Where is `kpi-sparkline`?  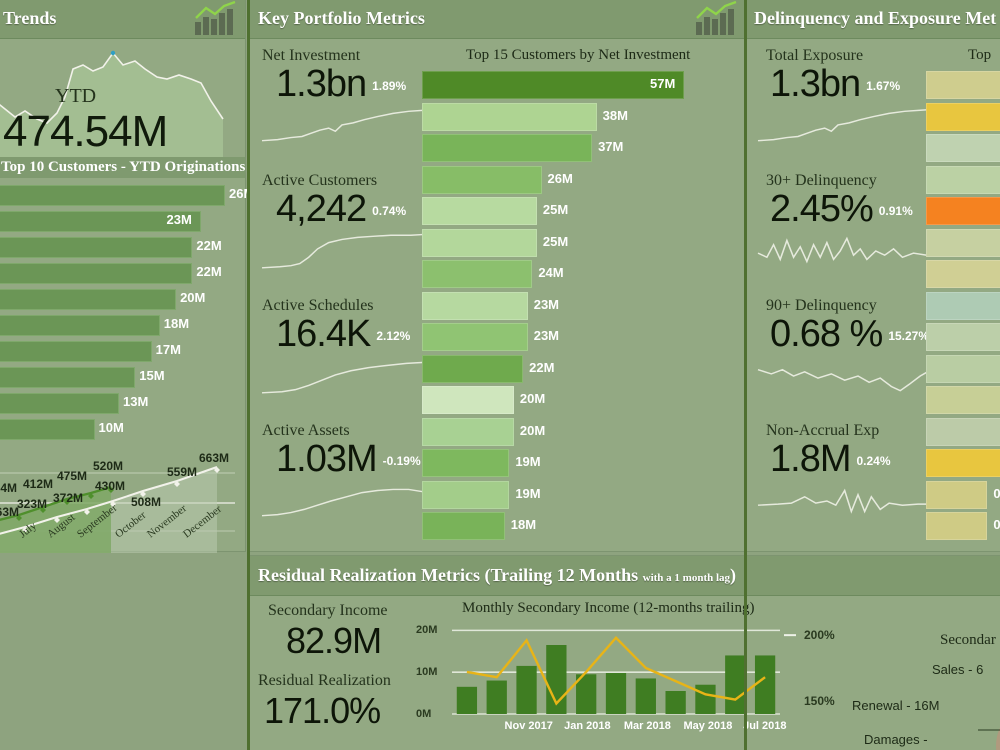
kpi-sparkline is located at coordinates (351, 251).